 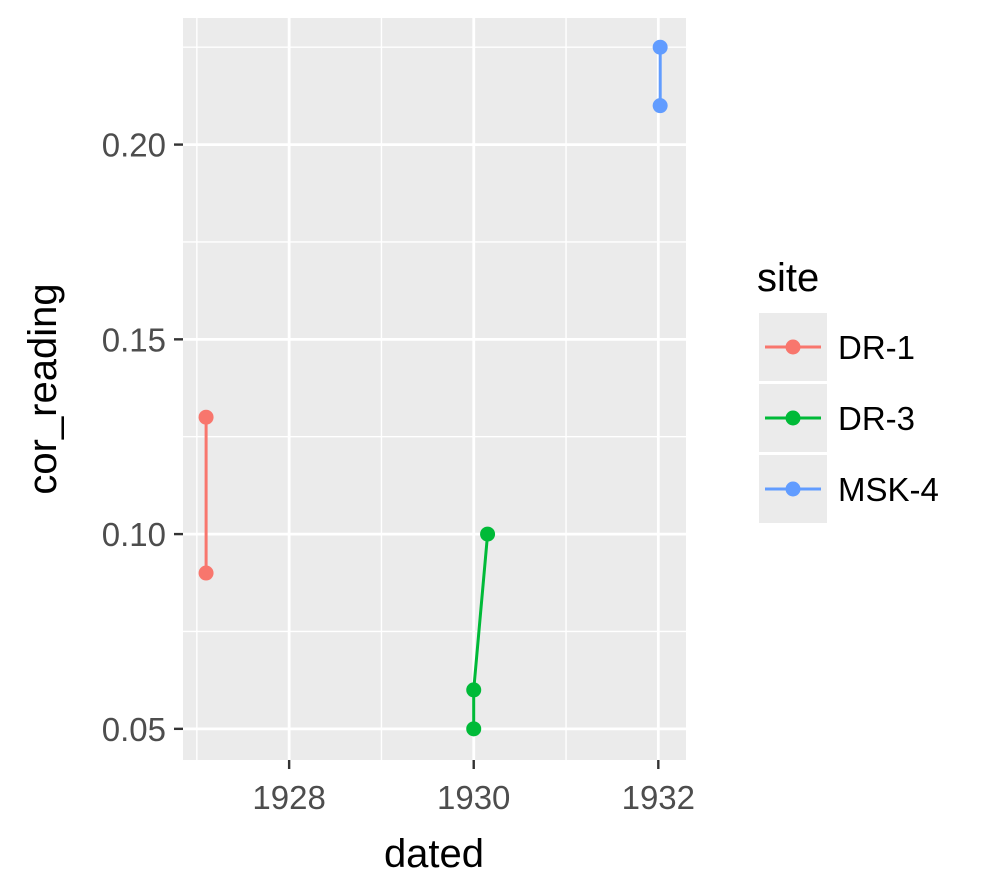 What do you see at coordinates (43, 388) in the screenshot?
I see `y-axis-title: cor_reading` at bounding box center [43, 388].